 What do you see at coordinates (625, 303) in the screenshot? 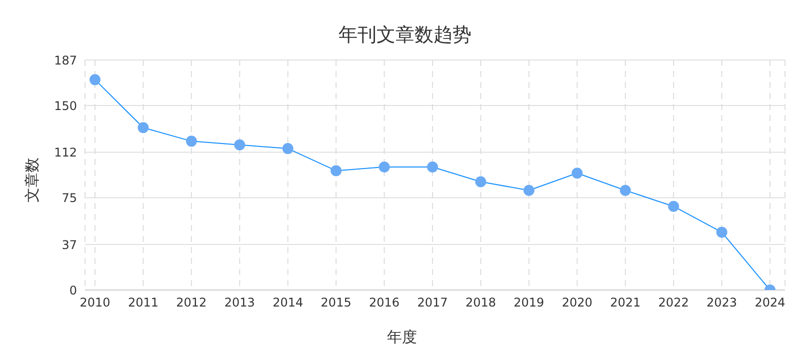
I see `x-tick-label: 2021` at bounding box center [625, 303].